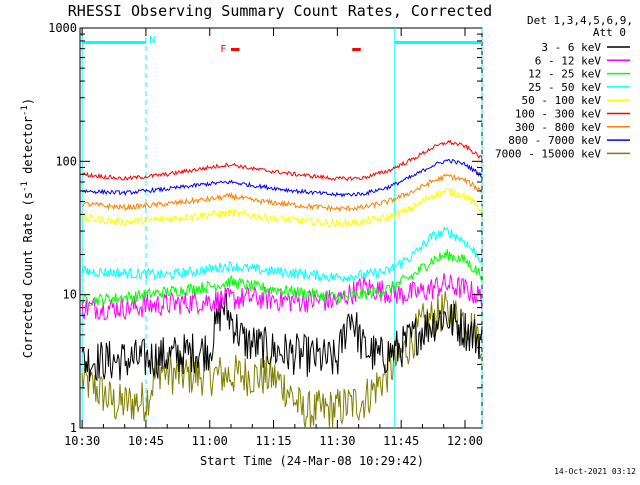 The width and height of the screenshot is (640, 485). I want to click on x-tick-label-0: 10:30, so click(82, 441).